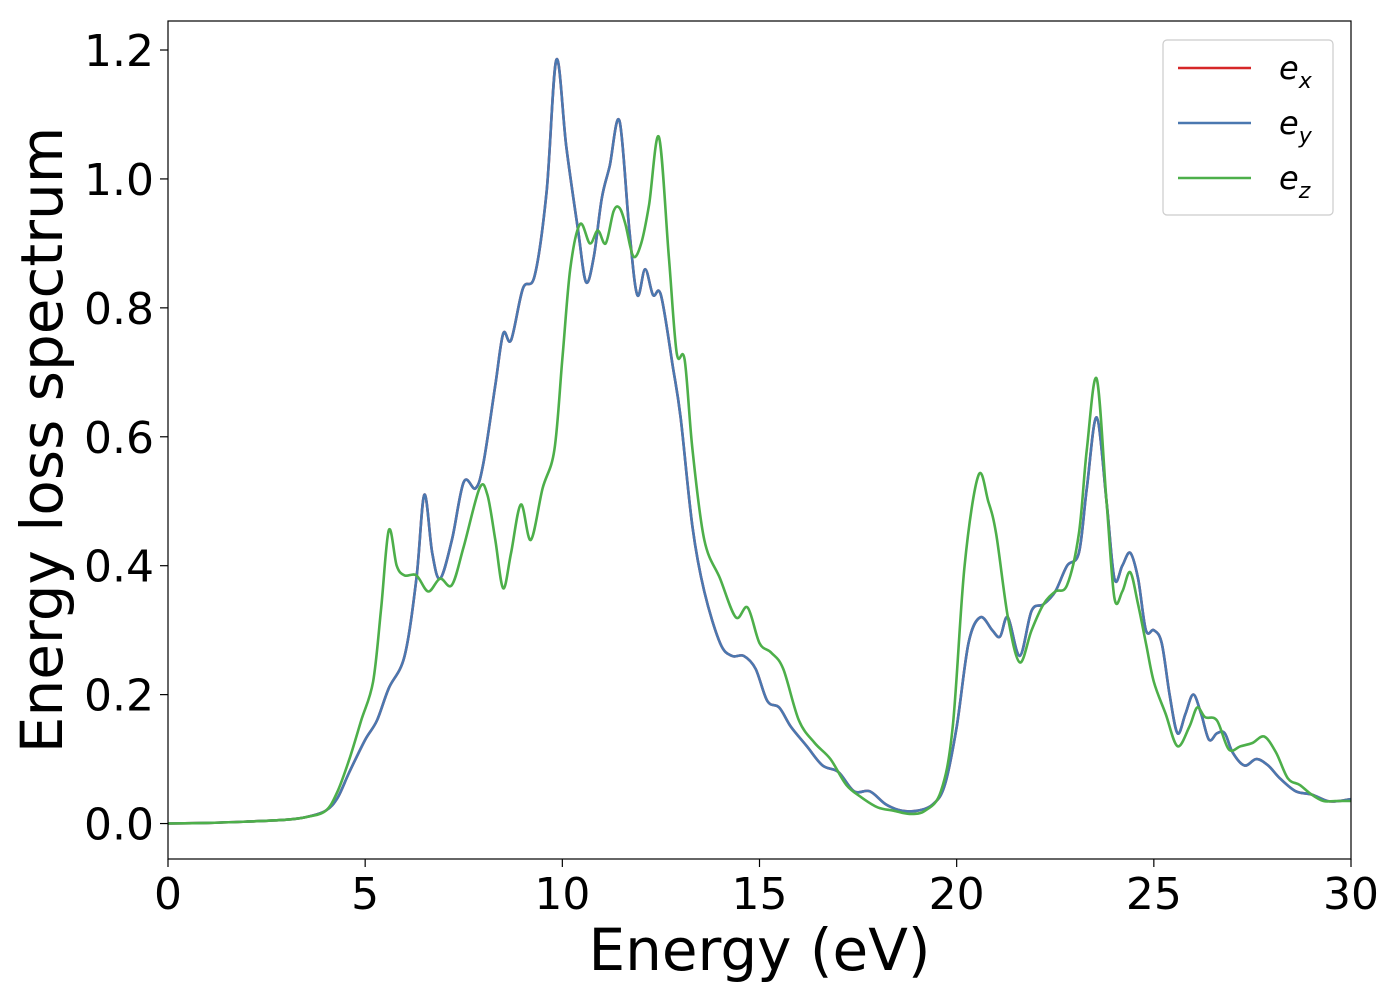 The image size is (1400, 1000). Describe the element at coordinates (1351, 894) in the screenshot. I see `x-tick-label: 30` at that location.